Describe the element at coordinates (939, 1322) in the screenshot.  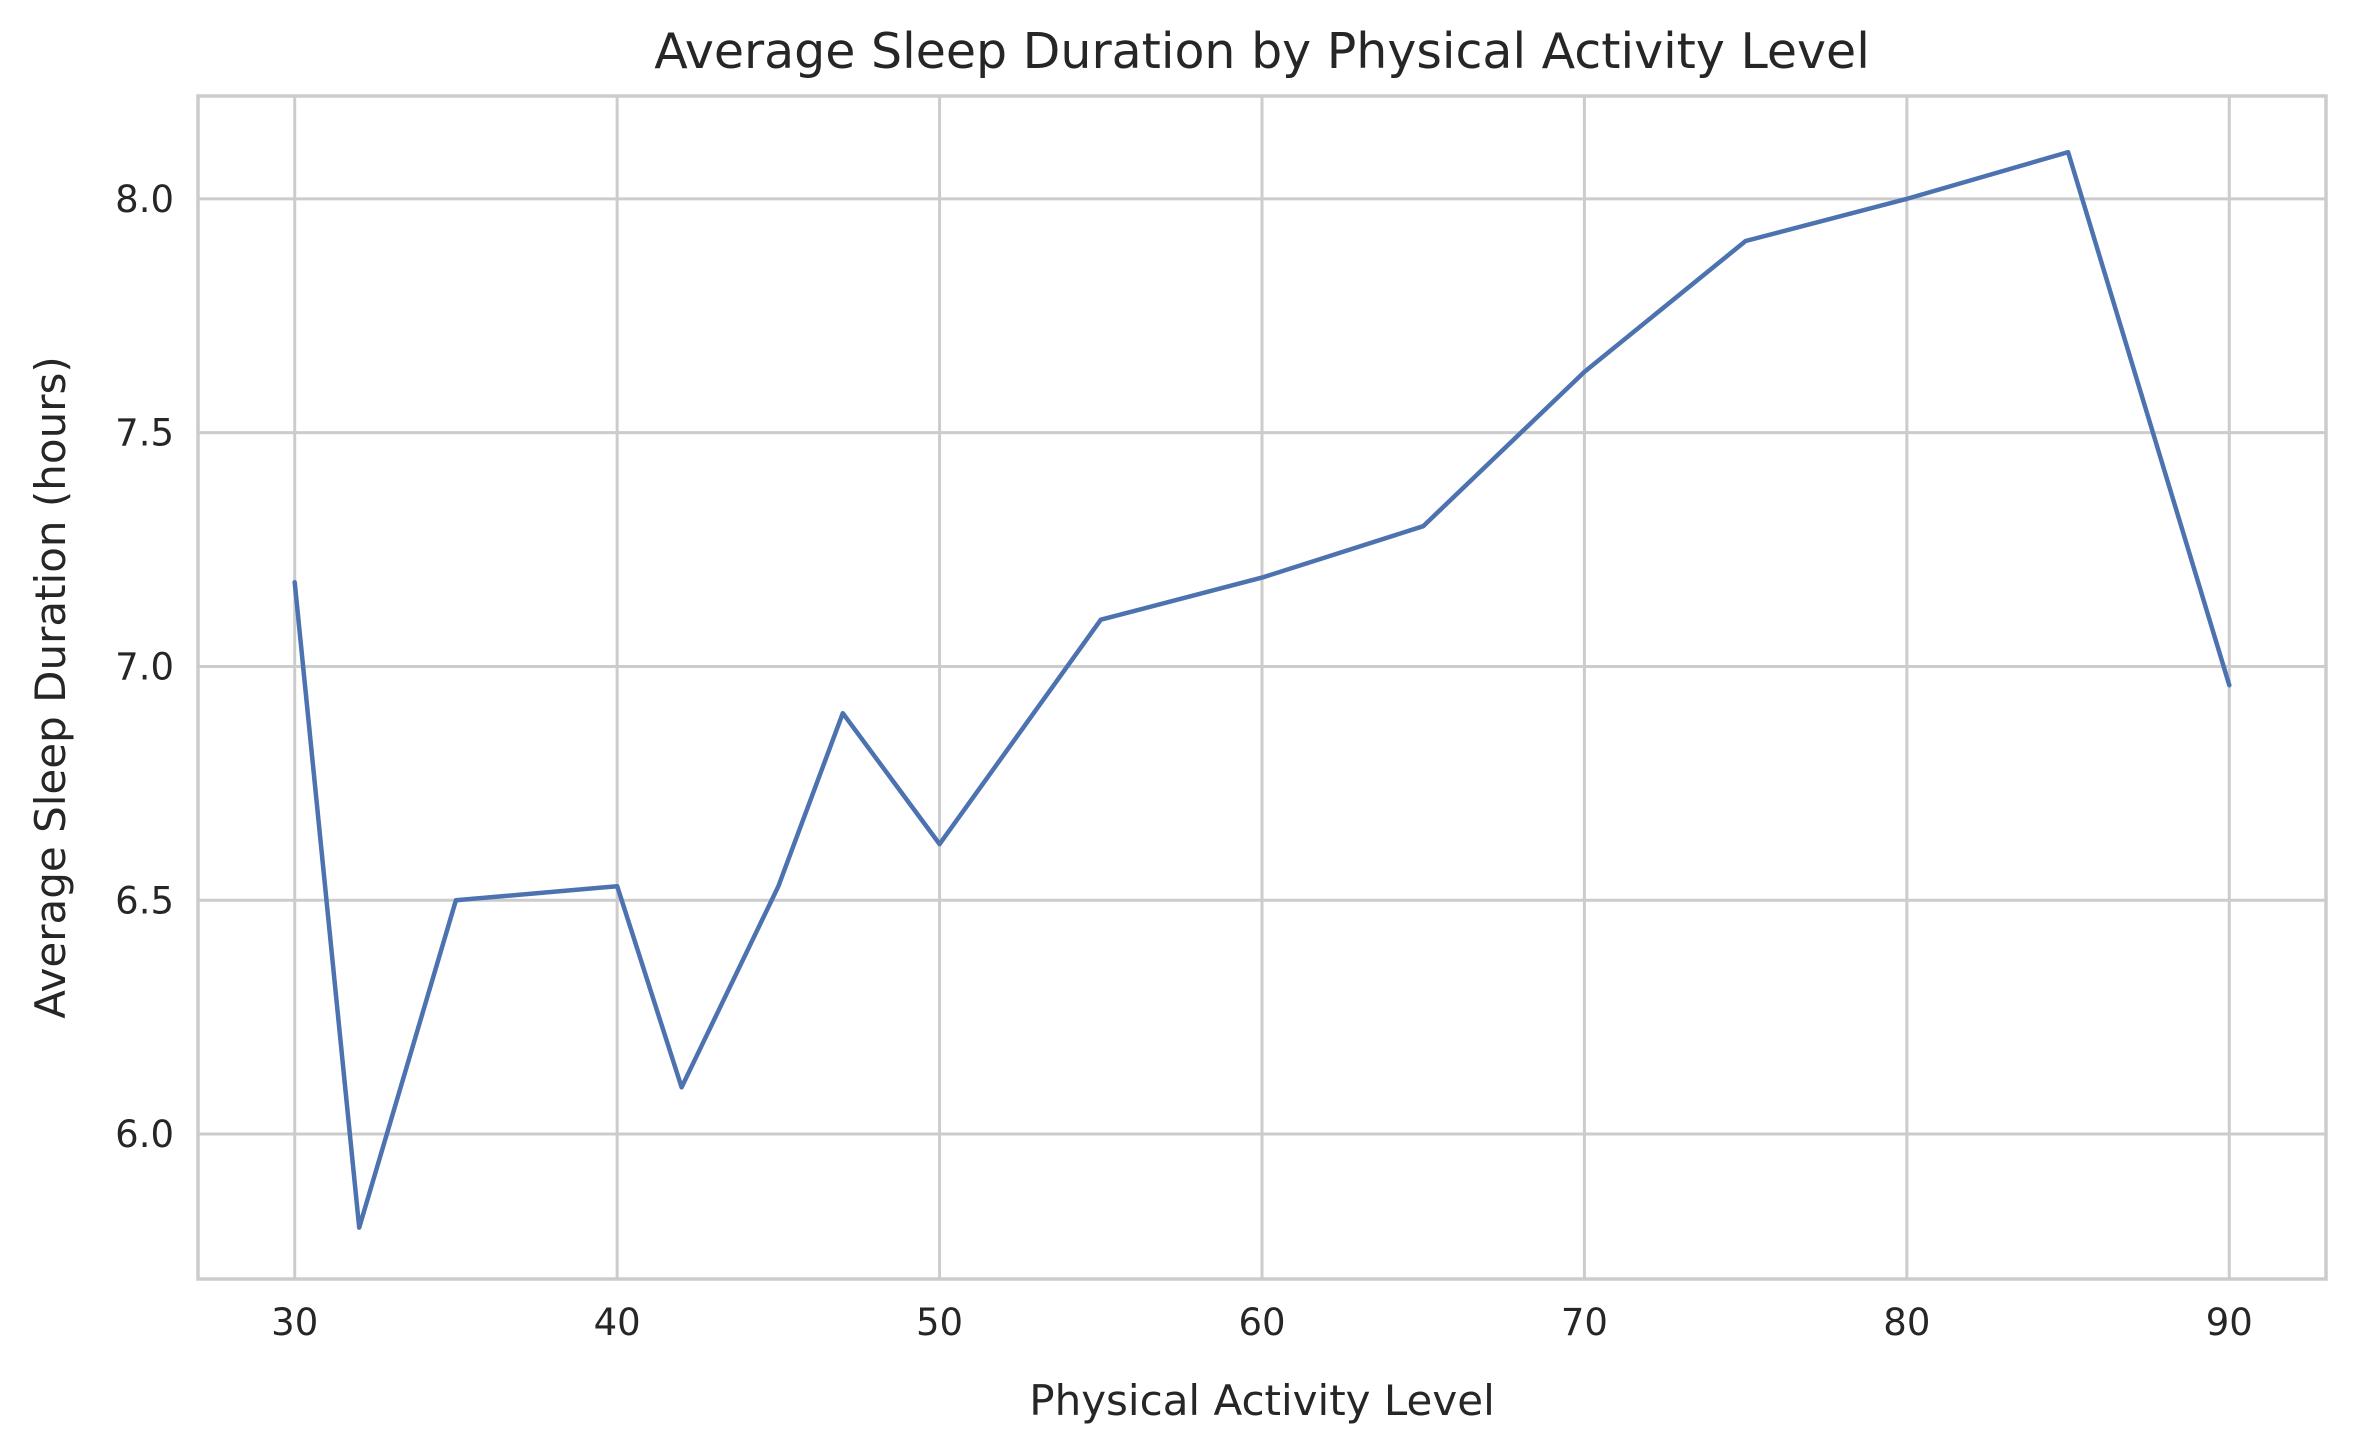
I see `x-tick-label: 50` at that location.